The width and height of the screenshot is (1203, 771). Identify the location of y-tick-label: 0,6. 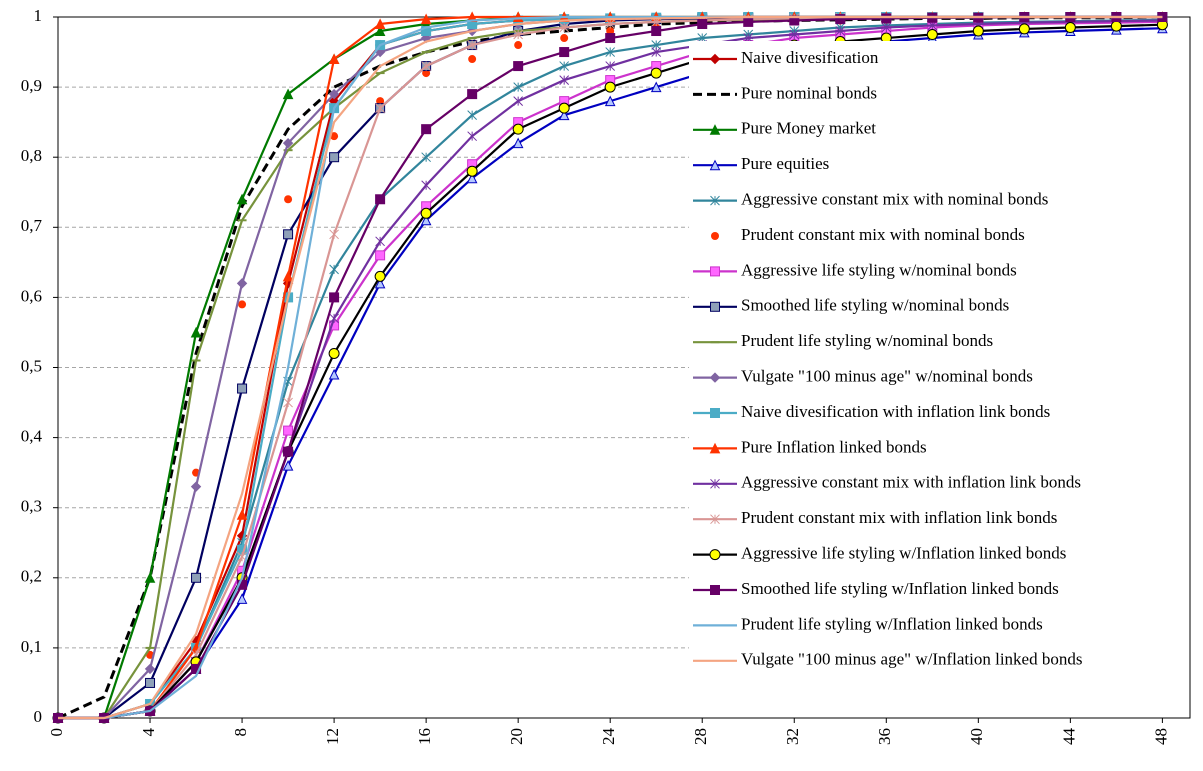
(31, 295).